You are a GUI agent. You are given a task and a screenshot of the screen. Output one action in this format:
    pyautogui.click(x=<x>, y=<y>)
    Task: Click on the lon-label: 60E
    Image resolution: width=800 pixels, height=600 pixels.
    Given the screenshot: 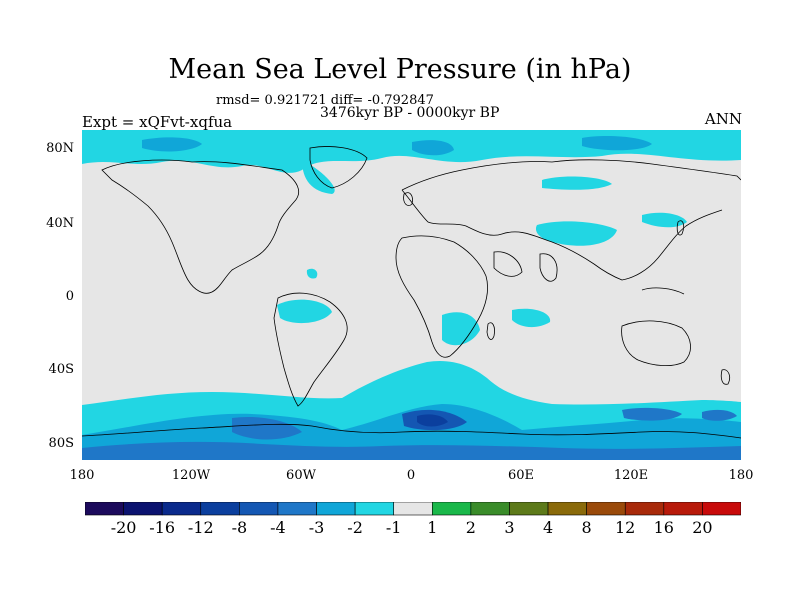 What is the action you would take?
    pyautogui.click(x=521, y=475)
    